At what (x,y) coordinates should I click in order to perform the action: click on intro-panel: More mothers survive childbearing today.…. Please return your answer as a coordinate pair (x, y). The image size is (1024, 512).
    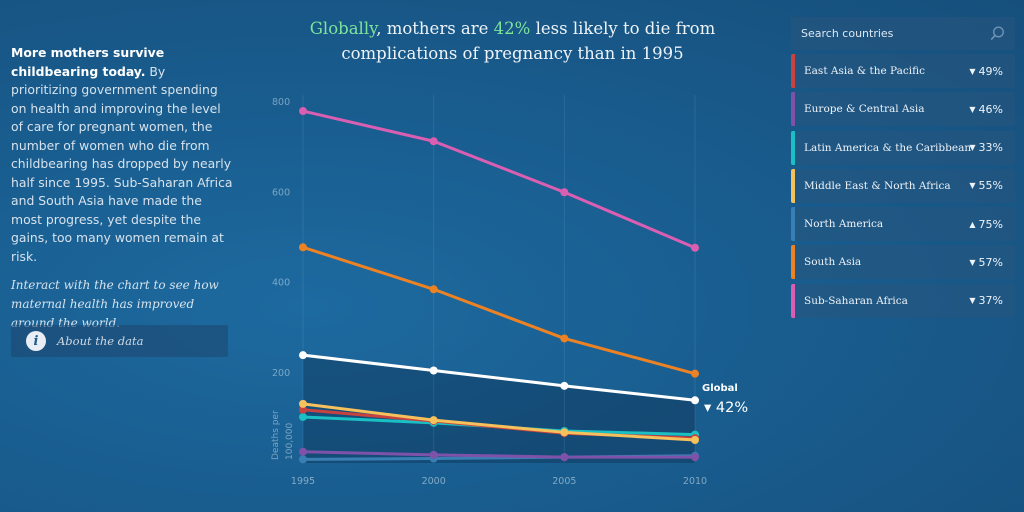
    Looking at the image, I should click on (122, 193).